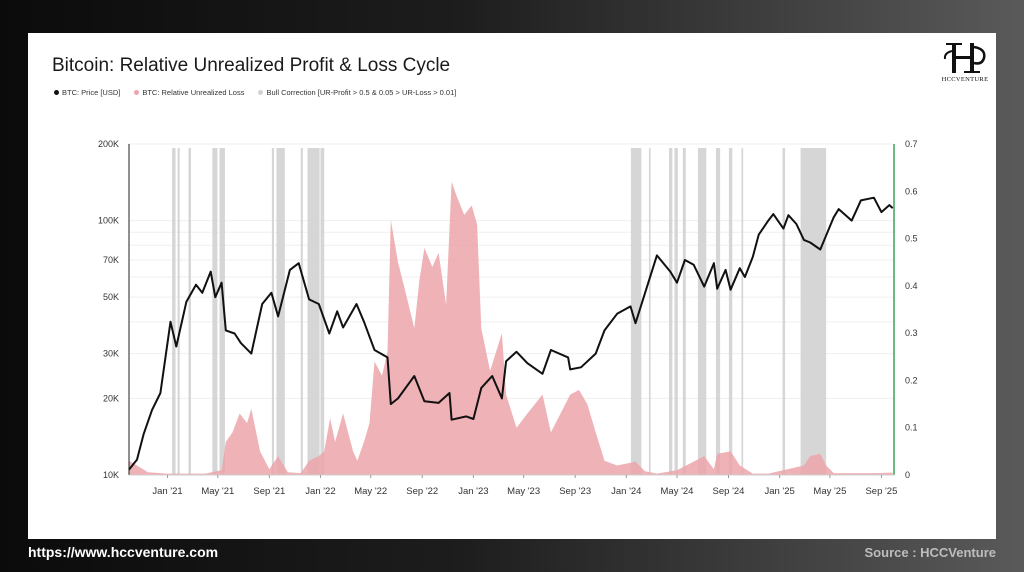 This screenshot has height=572, width=1024. I want to click on y-left-tick-label: 50K, so click(111, 297).